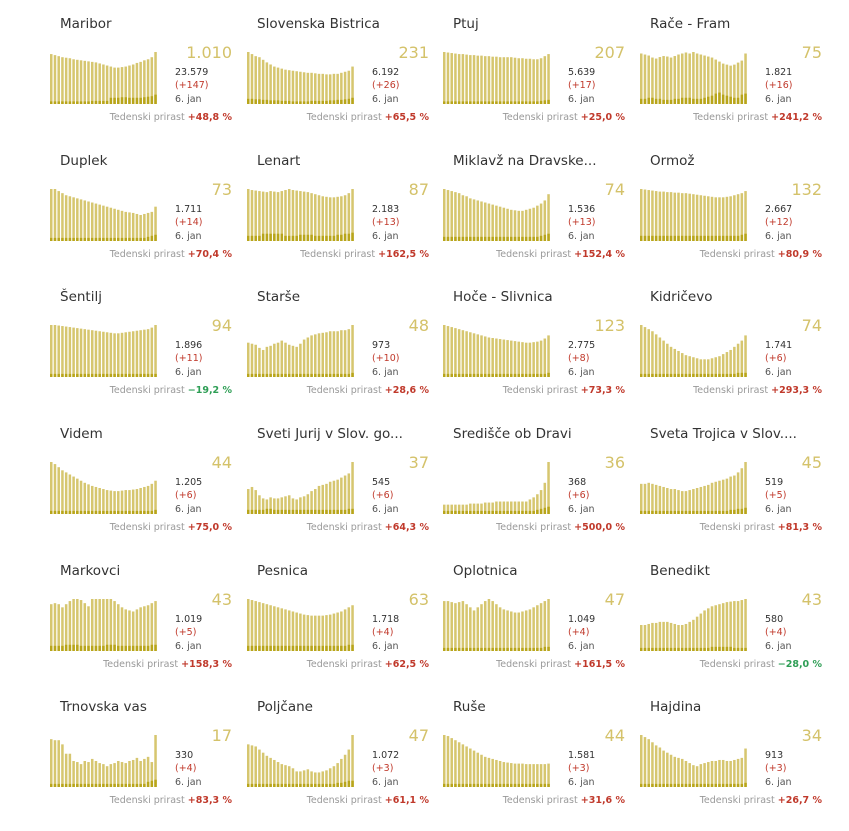  What do you see at coordinates (386, 85) in the screenshot?
I see `daily-delta: (+26)` at bounding box center [386, 85].